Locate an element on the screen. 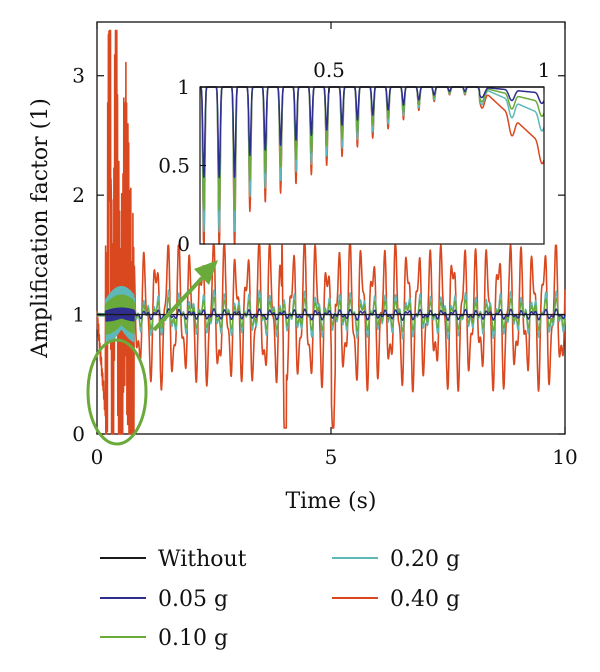 The image size is (600, 672). inset-y-tick-label: 1 is located at coordinates (183, 87).